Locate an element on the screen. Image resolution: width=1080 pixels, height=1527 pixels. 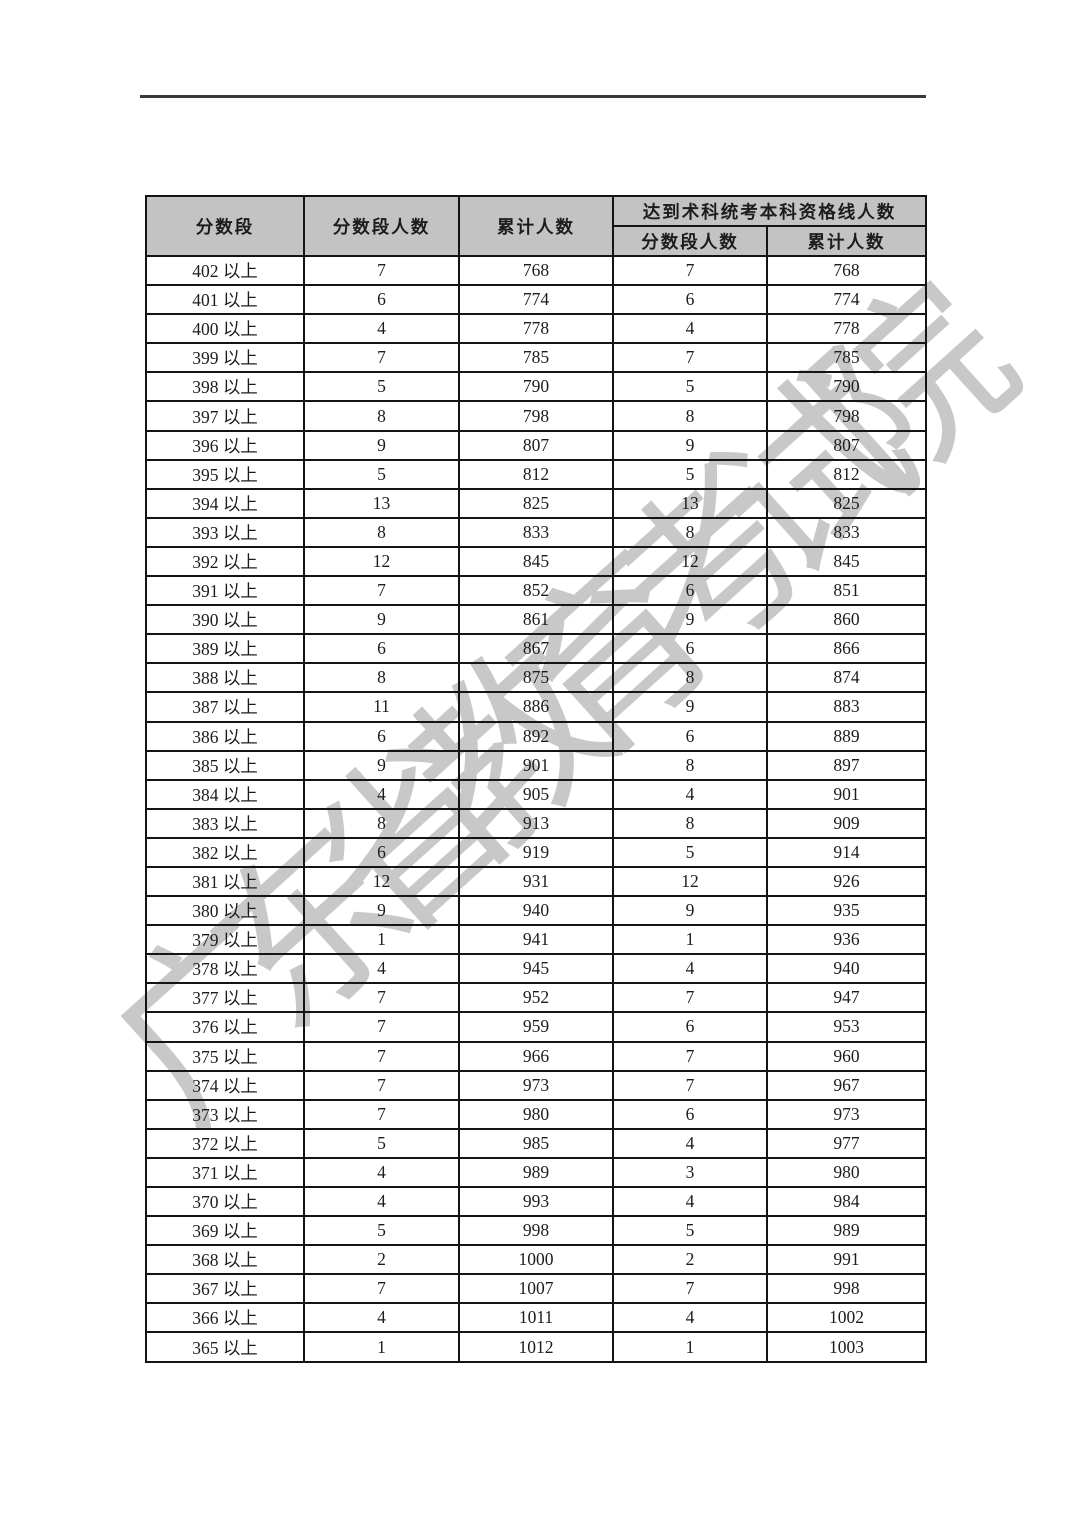
cell-score-range: 371 以上 is located at coordinates (225, 1172).